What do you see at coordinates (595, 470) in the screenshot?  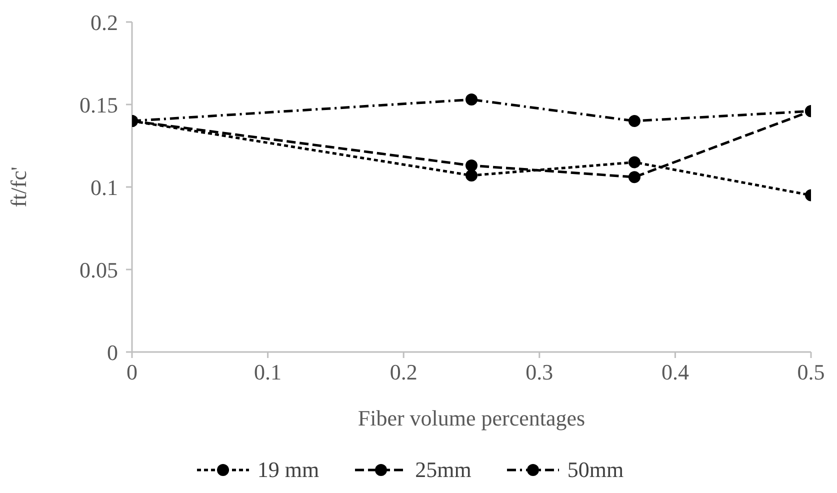 I see `legend-label: 50mm` at bounding box center [595, 470].